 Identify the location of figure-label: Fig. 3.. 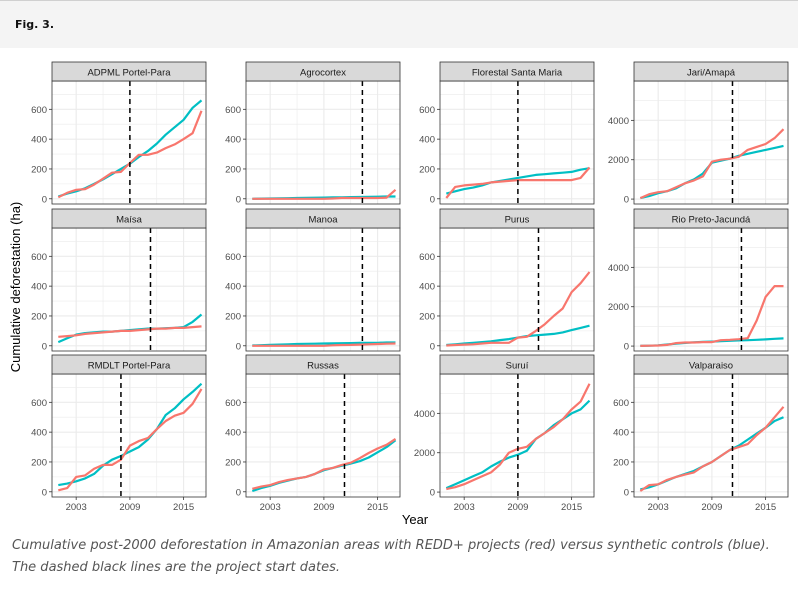
(34, 24).